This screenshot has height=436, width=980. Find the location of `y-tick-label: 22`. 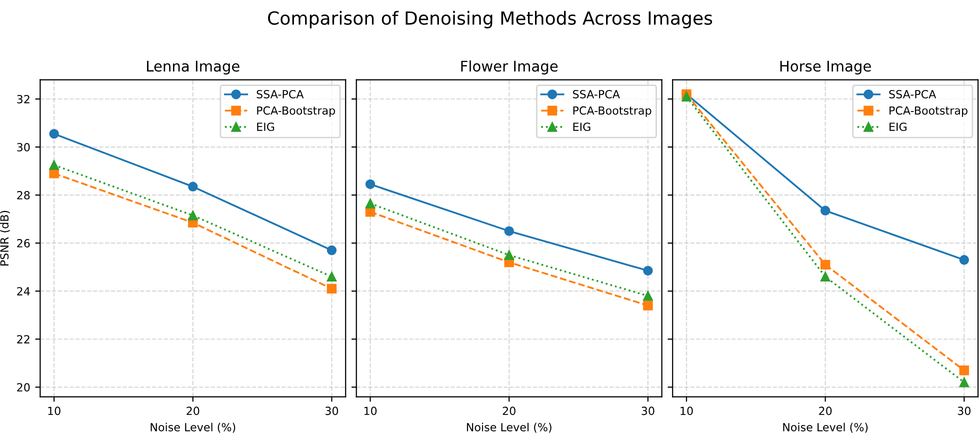

y-tick-label: 22 is located at coordinates (23, 339).